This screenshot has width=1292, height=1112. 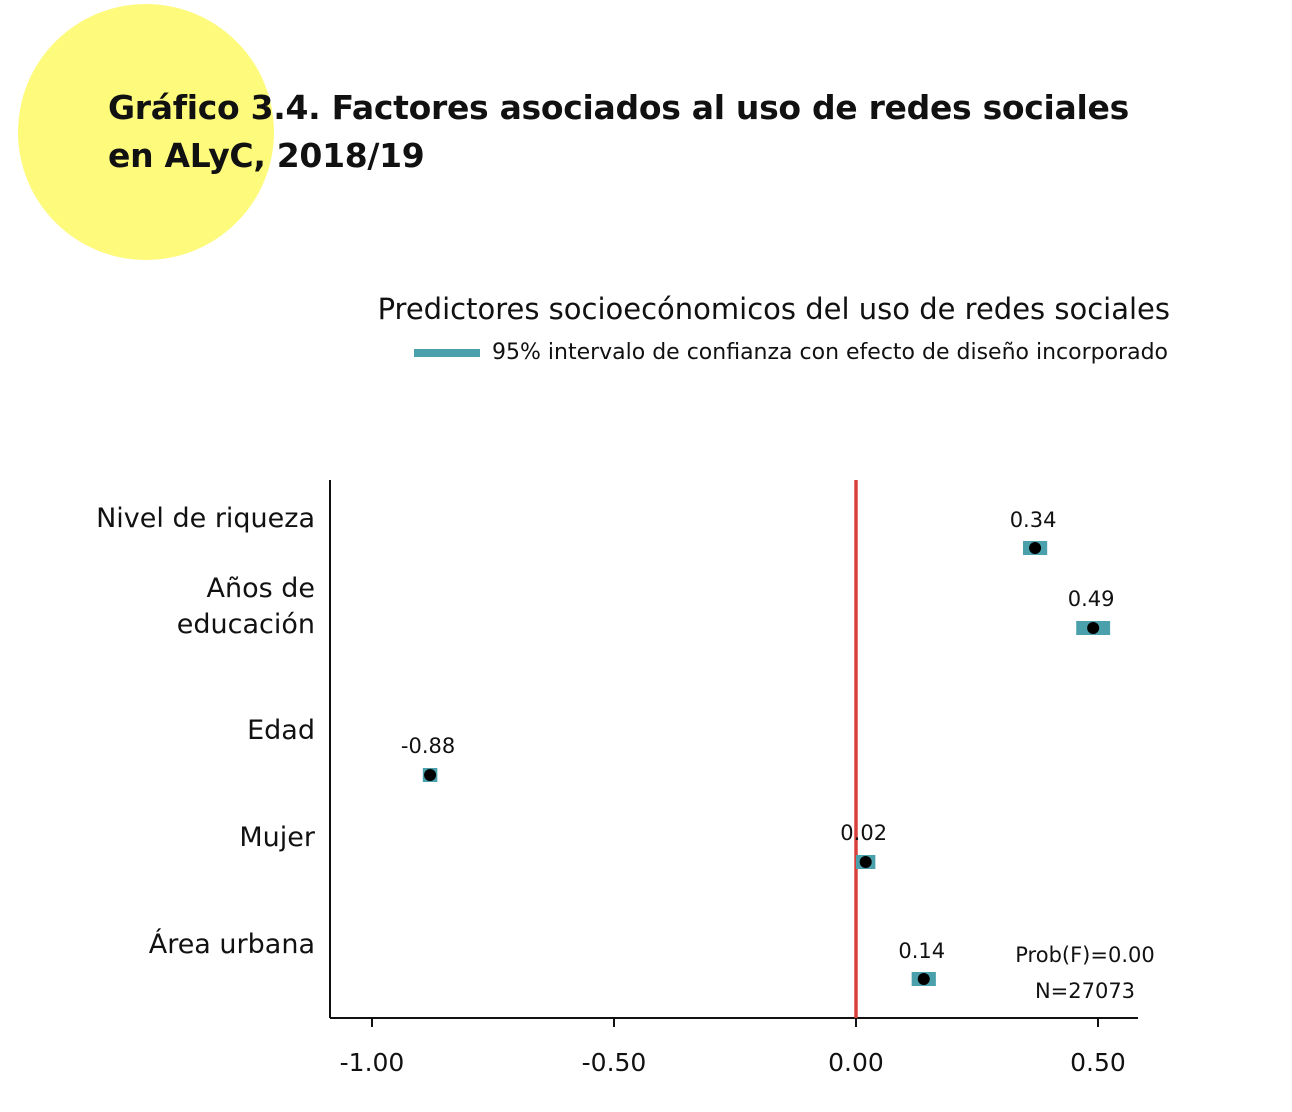 I want to click on category-label: Área urbana, so click(x=232, y=944).